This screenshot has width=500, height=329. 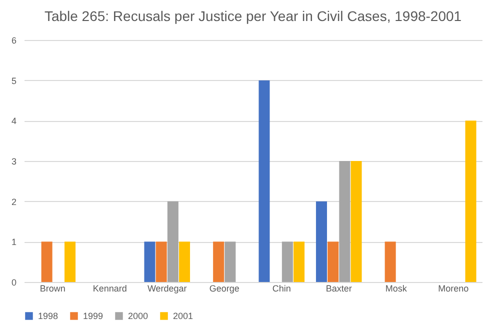 I want to click on y-tick-label: 5, so click(x=13, y=81).